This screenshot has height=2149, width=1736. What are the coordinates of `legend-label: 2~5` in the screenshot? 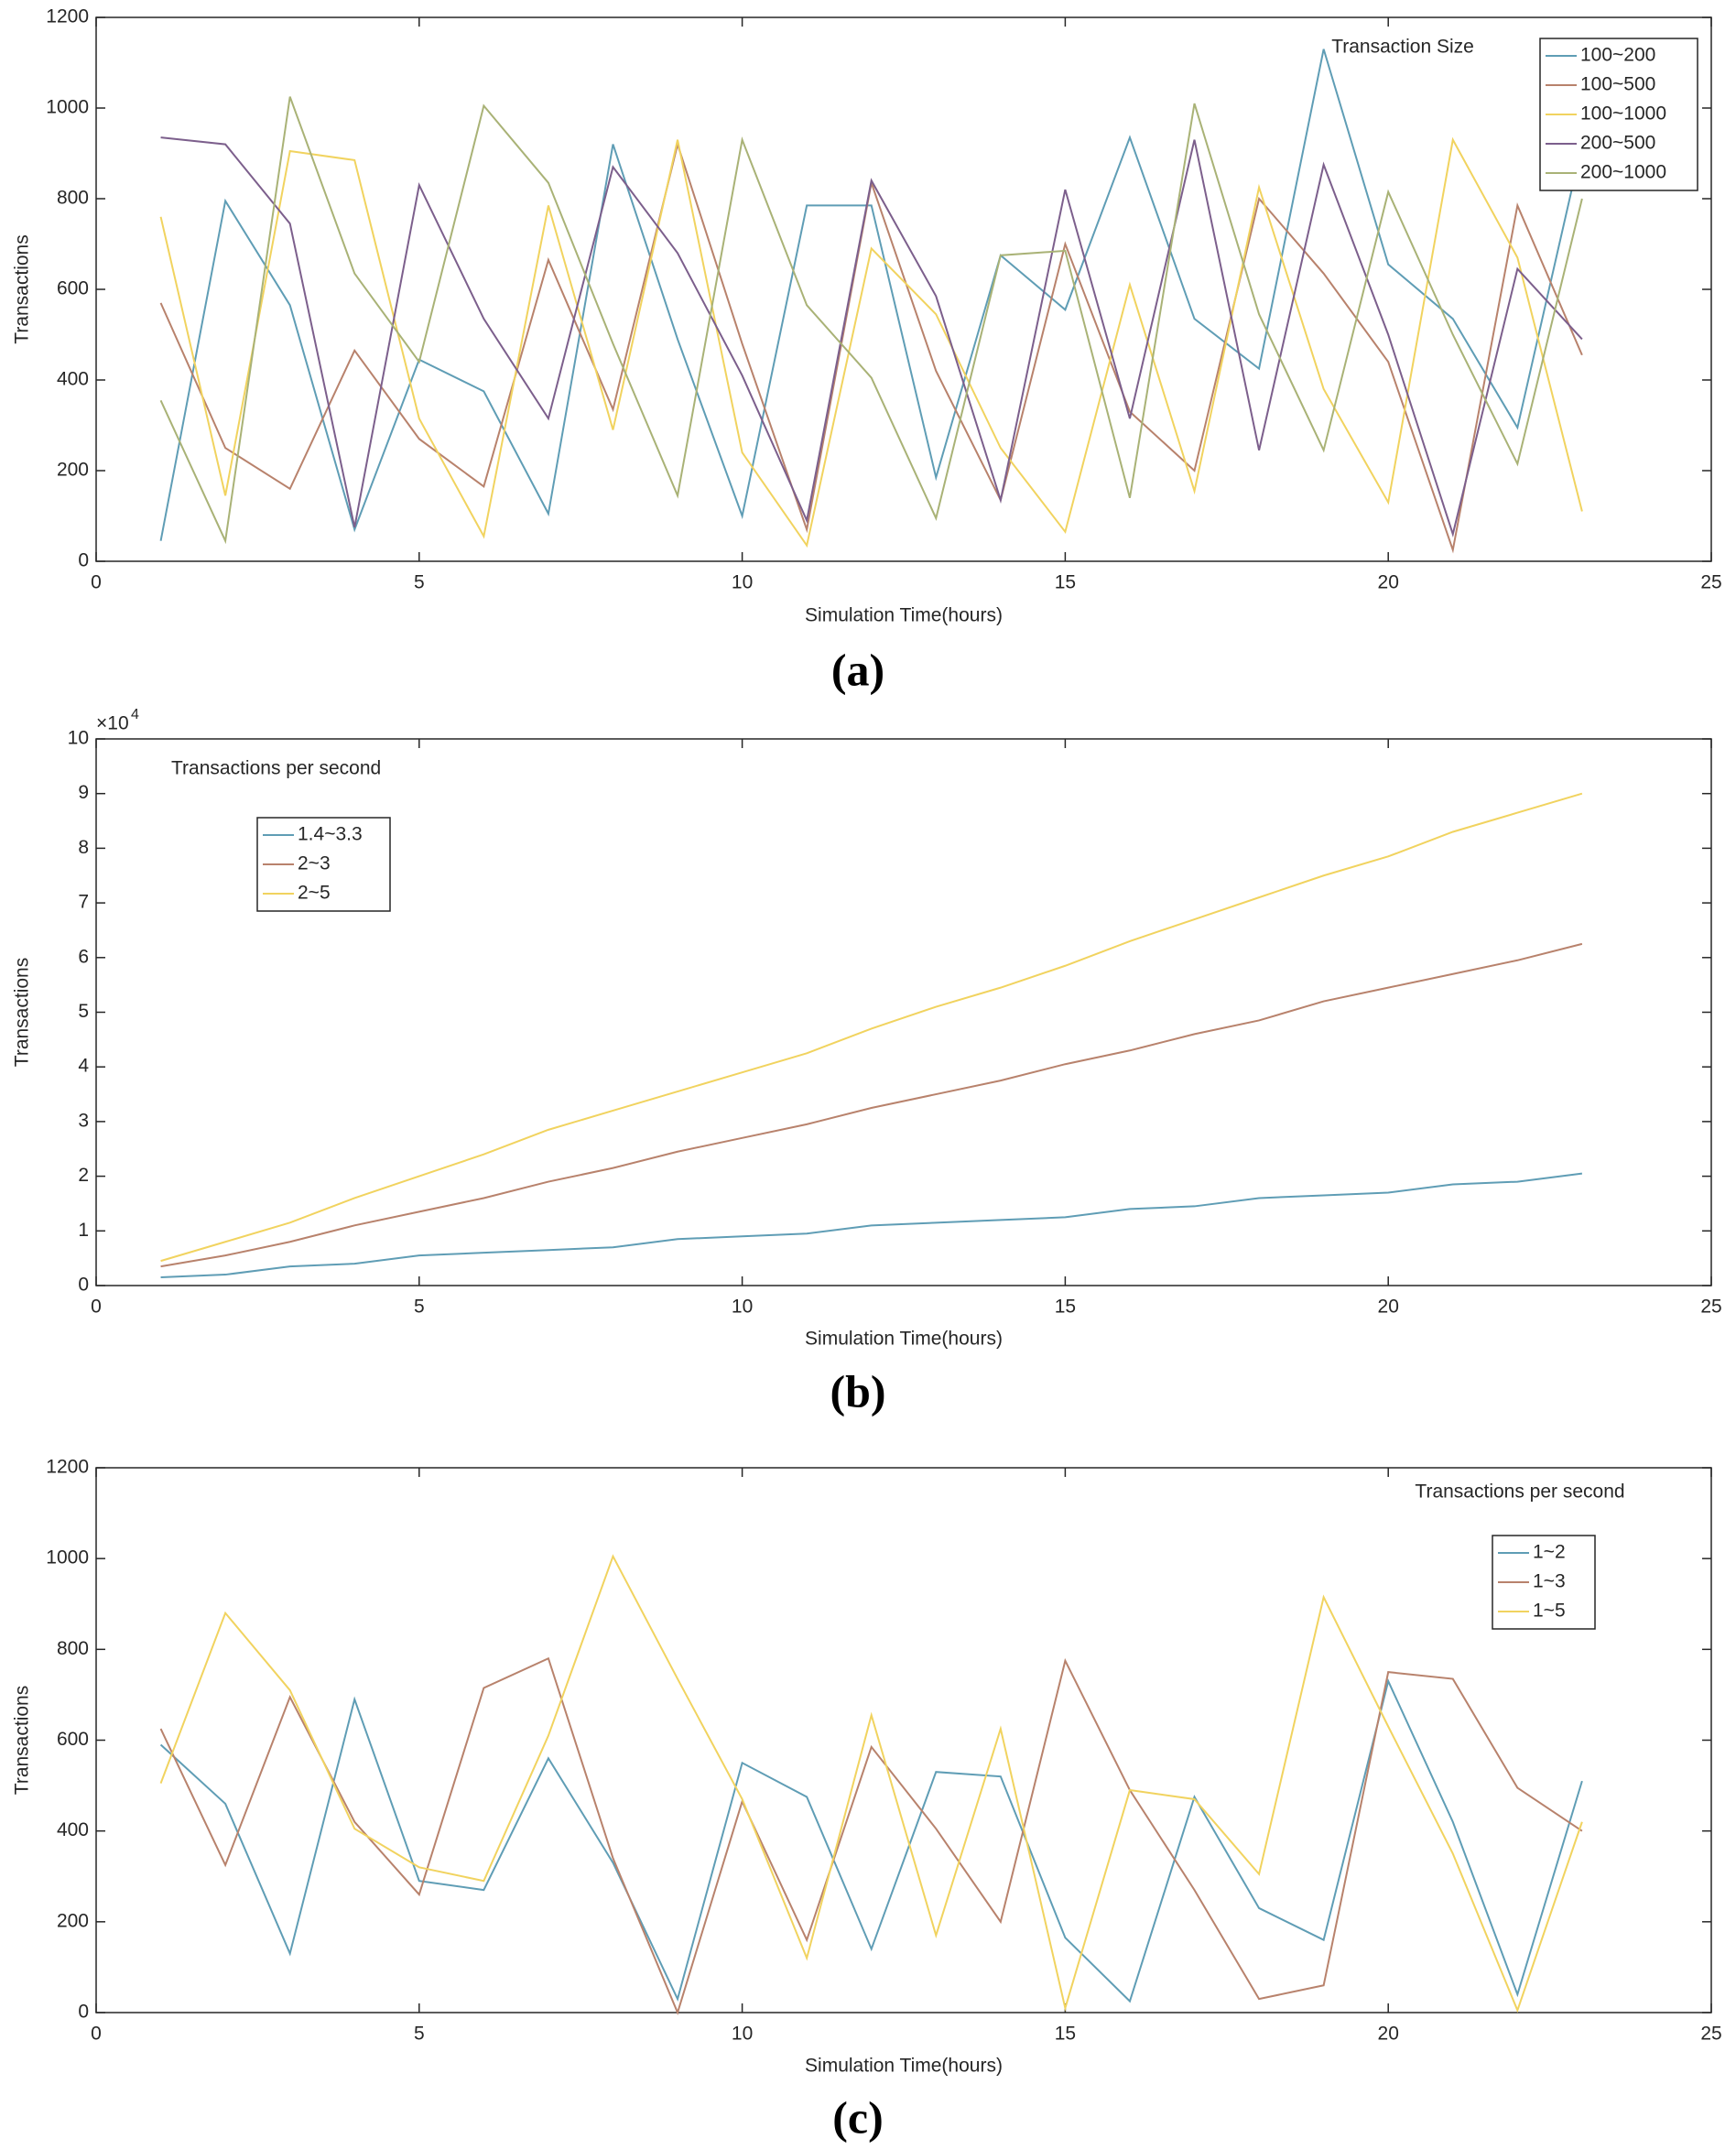 It's located at (315, 894).